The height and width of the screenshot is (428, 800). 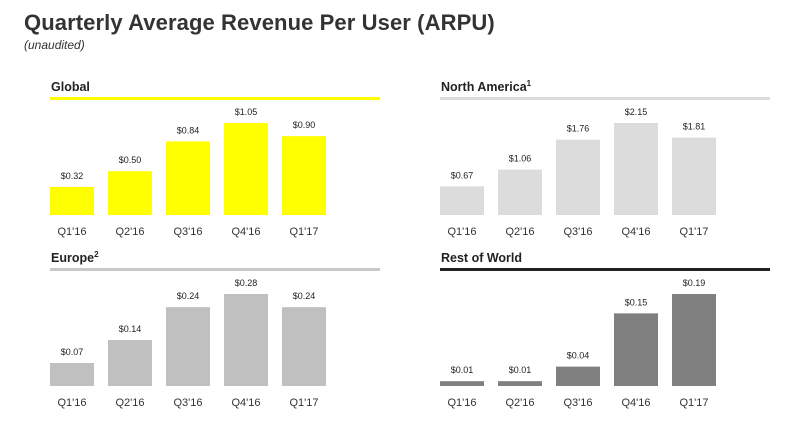 I want to click on bar-value-label: $0.90, so click(x=304, y=125).